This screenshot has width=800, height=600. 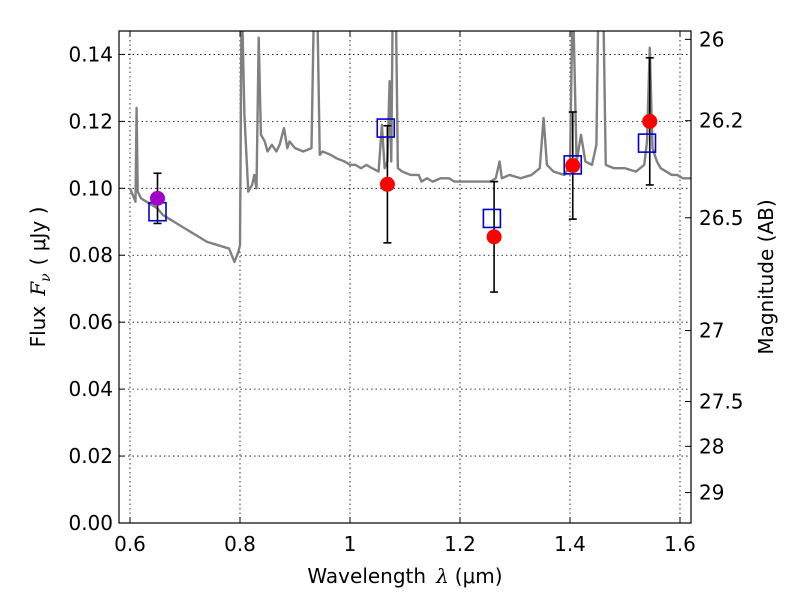 What do you see at coordinates (680, 544) in the screenshot?
I see `x-tick-label: 1.6` at bounding box center [680, 544].